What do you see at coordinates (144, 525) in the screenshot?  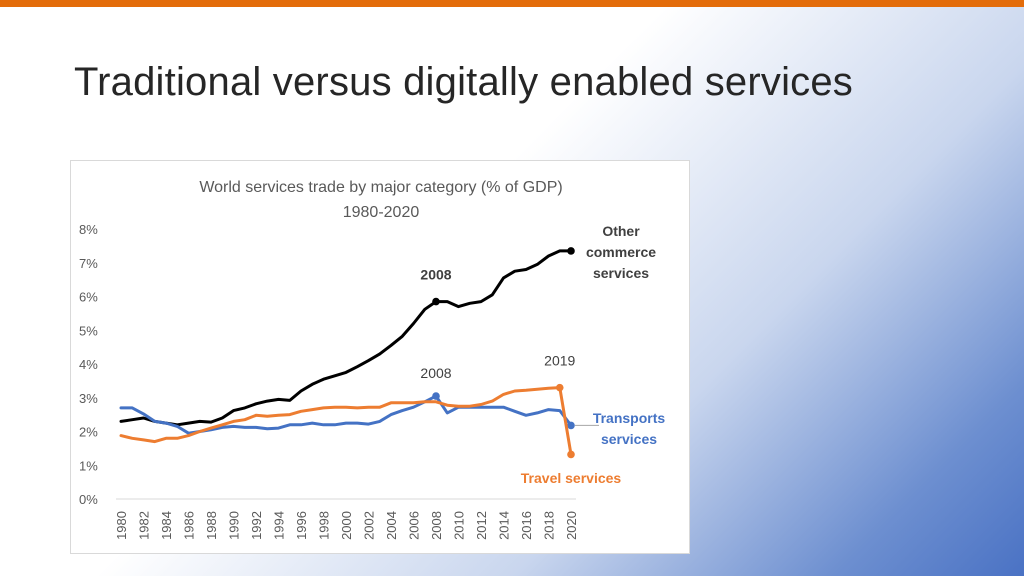 I see `x-tick-label: 1982` at bounding box center [144, 525].